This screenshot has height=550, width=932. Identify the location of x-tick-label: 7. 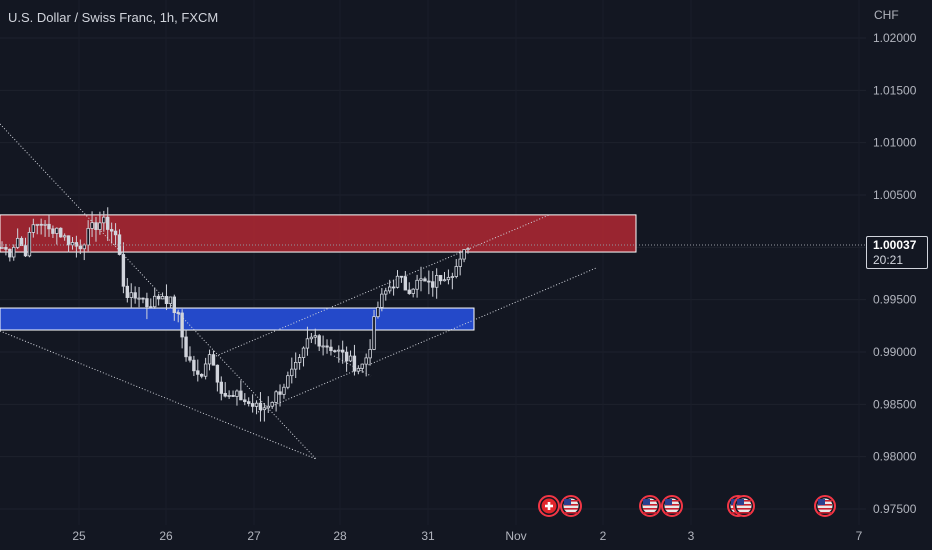
(859, 536).